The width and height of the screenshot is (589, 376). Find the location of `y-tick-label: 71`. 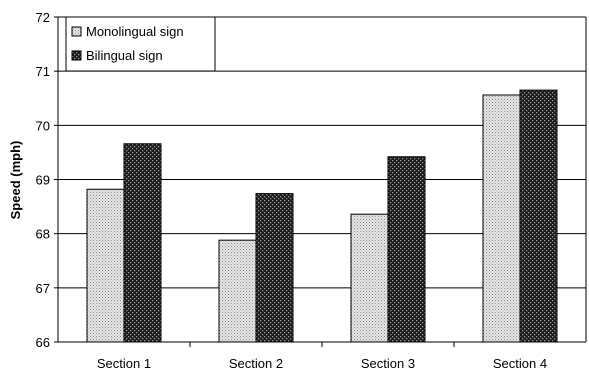

y-tick-label: 71 is located at coordinates (43, 71).